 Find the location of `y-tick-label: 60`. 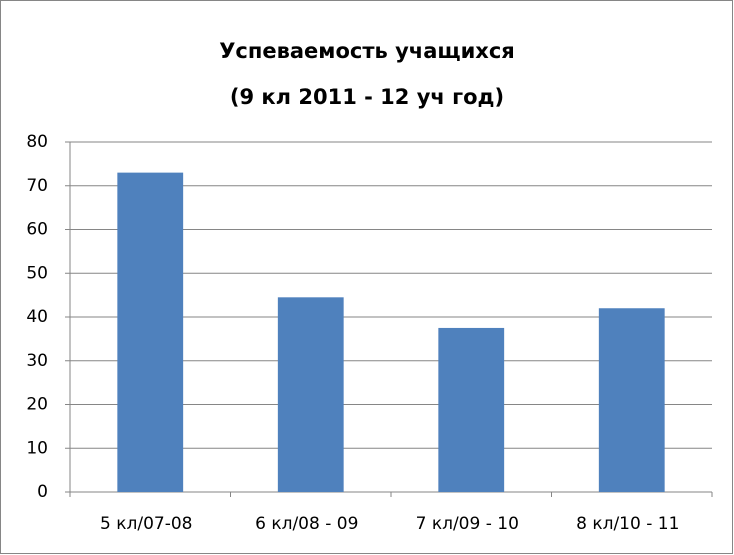

y-tick-label: 60 is located at coordinates (37, 230).